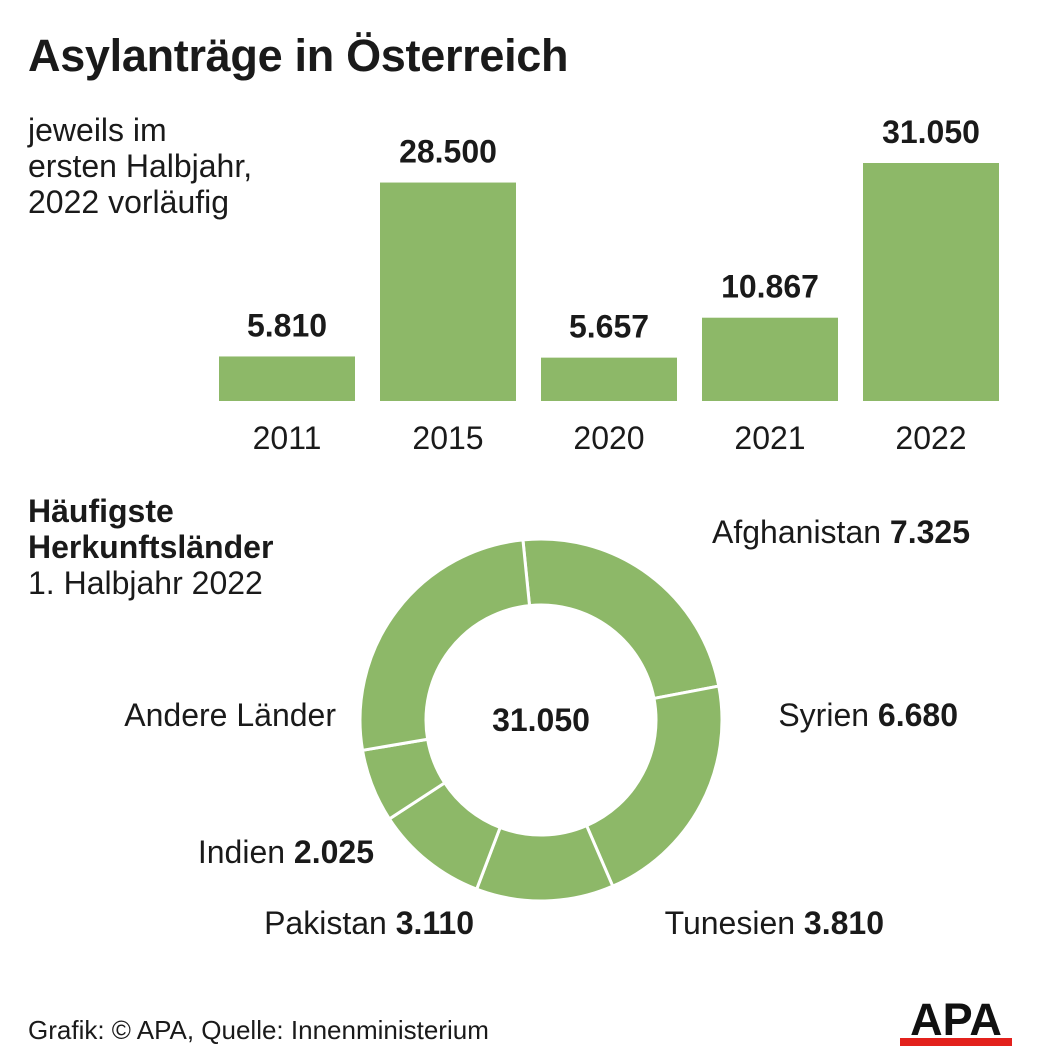 Image resolution: width=1040 pixels, height=1064 pixels. Describe the element at coordinates (609, 327) in the screenshot. I see `bar-value-label: 5.657` at that location.